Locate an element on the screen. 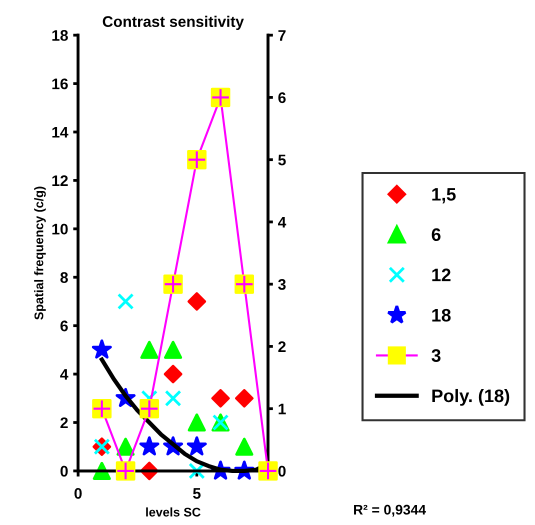 Image resolution: width=535 pixels, height=525 pixels. y-tick-label: 0 is located at coordinates (64, 471).